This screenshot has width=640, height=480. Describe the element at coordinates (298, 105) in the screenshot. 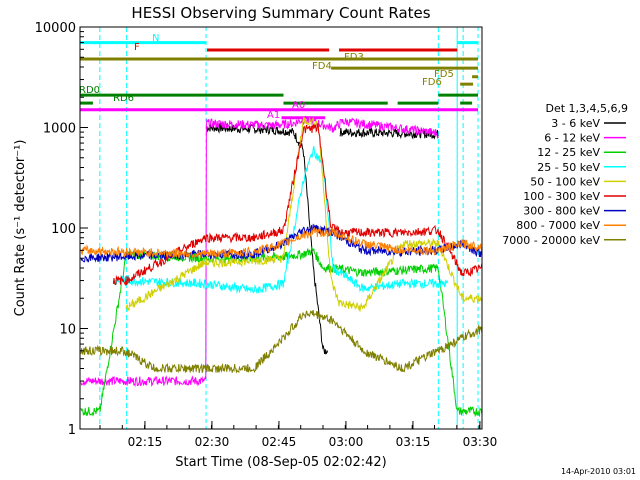

I see `flag-label-a0: A0` at that location.